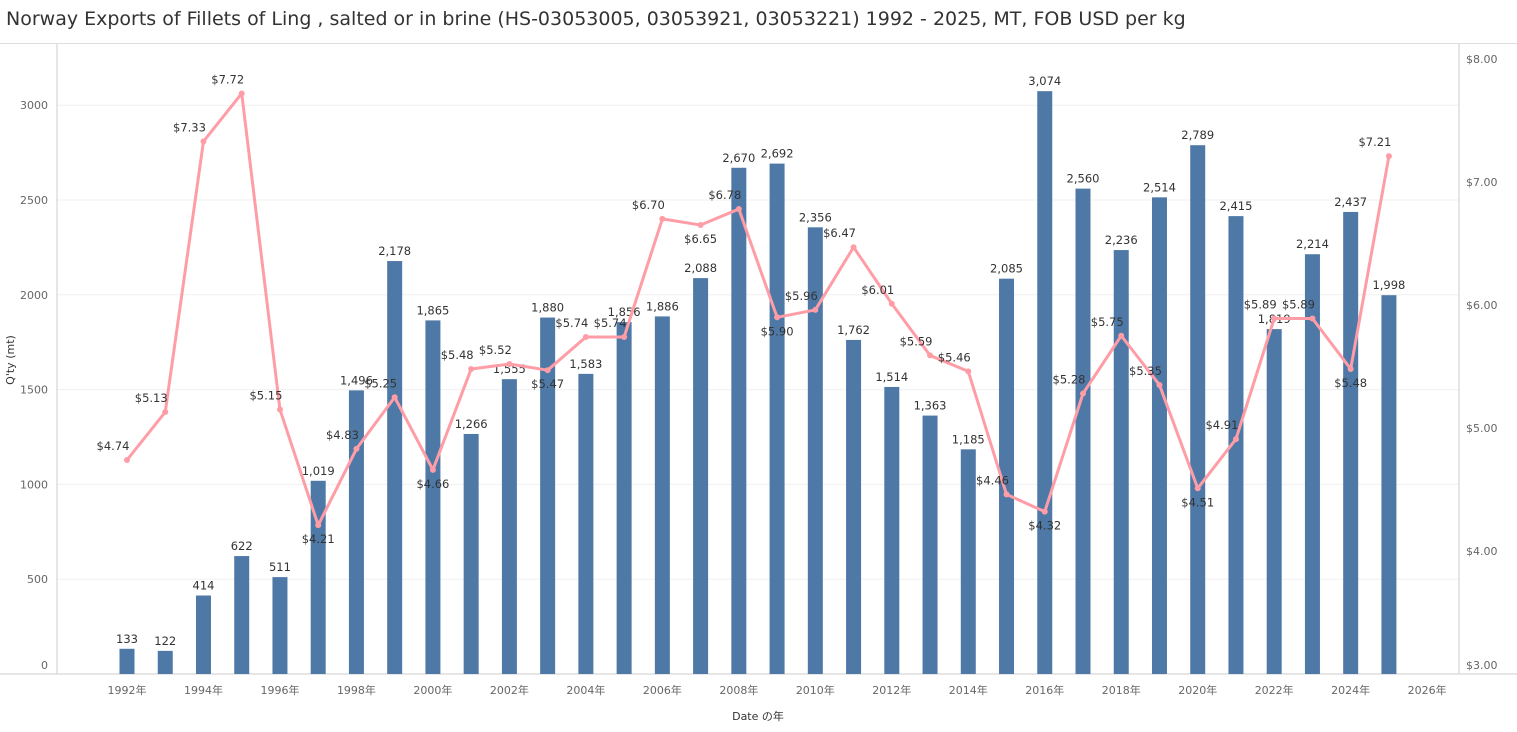  Describe the element at coordinates (113, 446) in the screenshot. I see `price-label: $4.74` at that location.